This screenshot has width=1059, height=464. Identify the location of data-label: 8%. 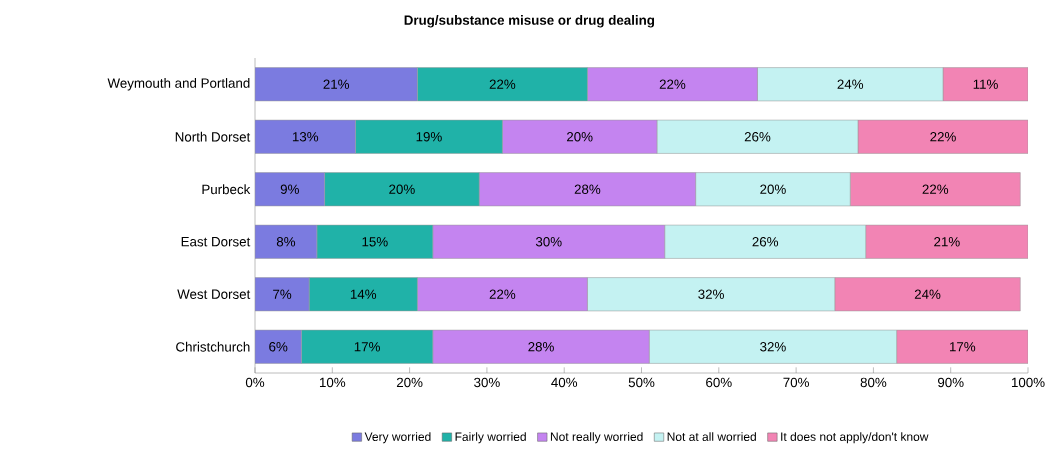
(286, 242).